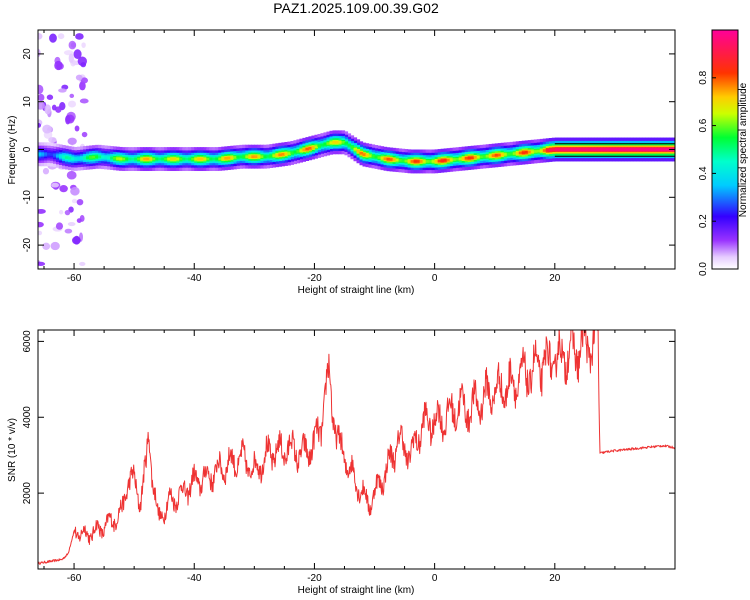 The height and width of the screenshot is (600, 750). Describe the element at coordinates (703, 125) in the screenshot. I see `colorbar-tick-label: 0.6` at that location.